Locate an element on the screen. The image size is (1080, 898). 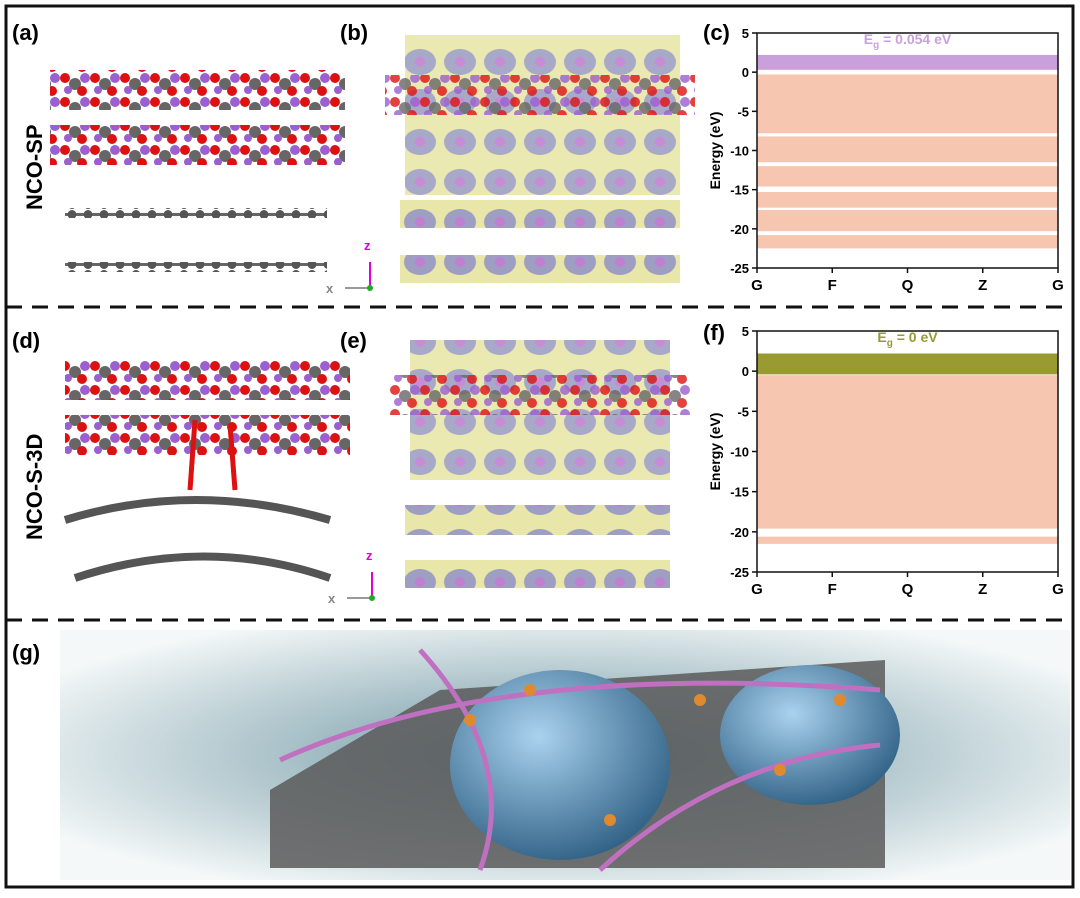
row-label: NCO-S-3D is located at coordinates (34, 487).